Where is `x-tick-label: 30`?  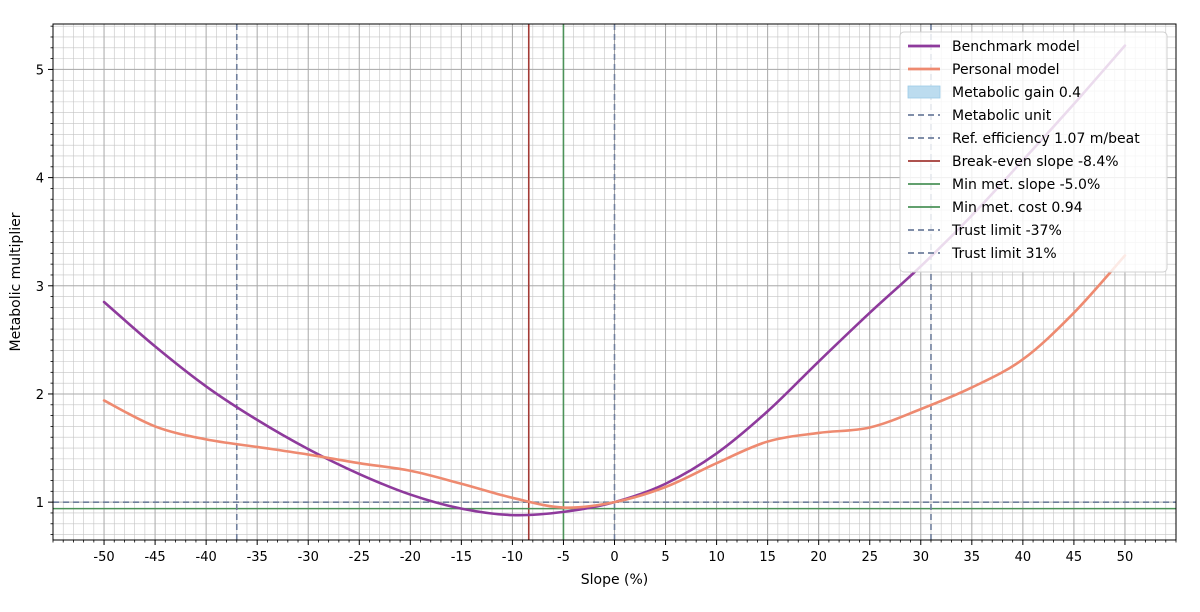 x-tick-label: 30 is located at coordinates (920, 557).